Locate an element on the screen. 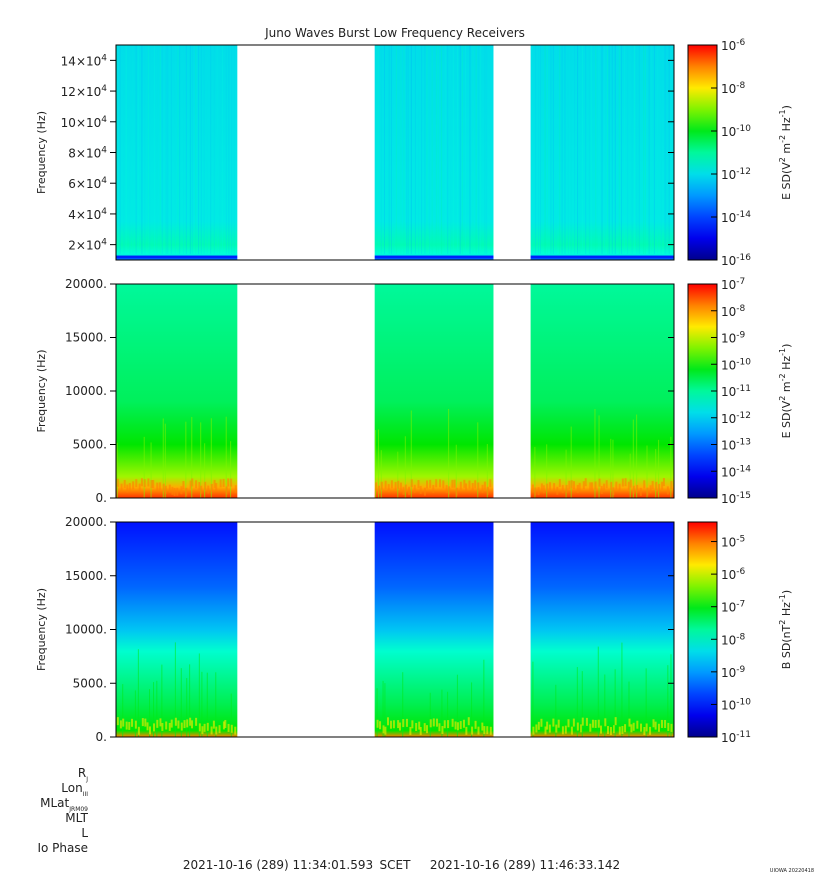 The image size is (815, 880). y-tick-label: 10×104 is located at coordinates (84, 122).